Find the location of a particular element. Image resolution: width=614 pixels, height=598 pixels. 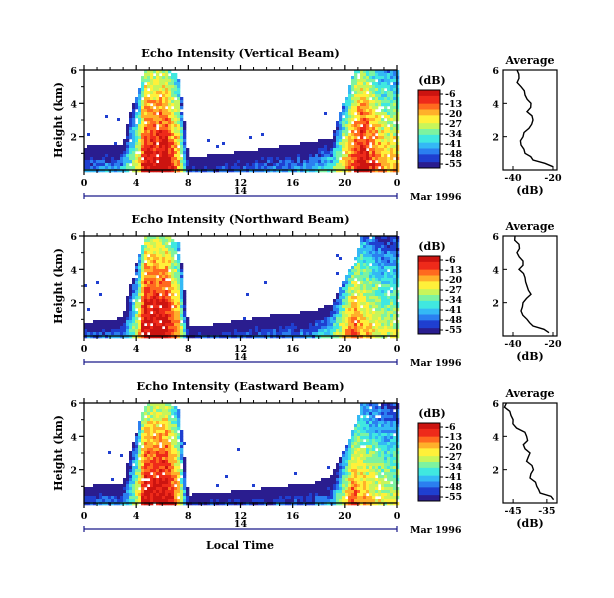

average-title: Average is located at coordinates (529, 226).